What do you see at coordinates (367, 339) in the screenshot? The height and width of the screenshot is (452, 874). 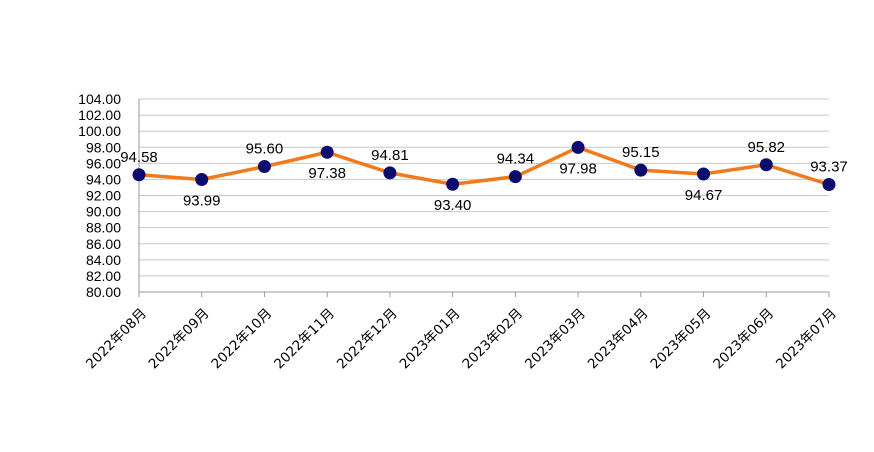 I see `x-tick-label: 2022年12月` at bounding box center [367, 339].